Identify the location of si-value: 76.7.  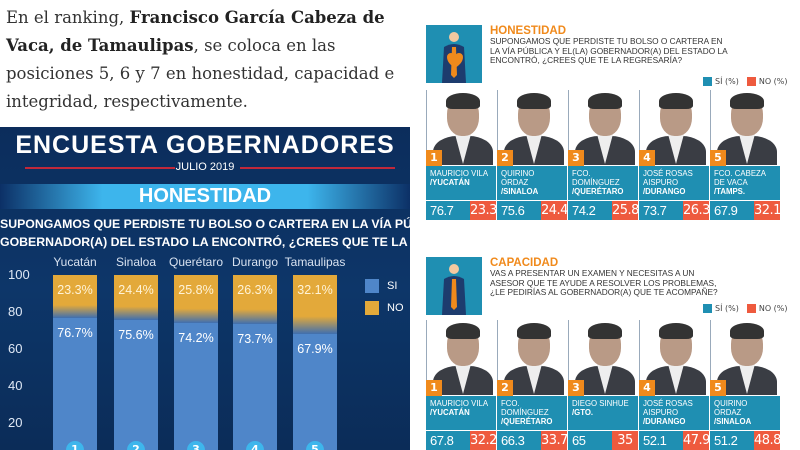
(442, 210).